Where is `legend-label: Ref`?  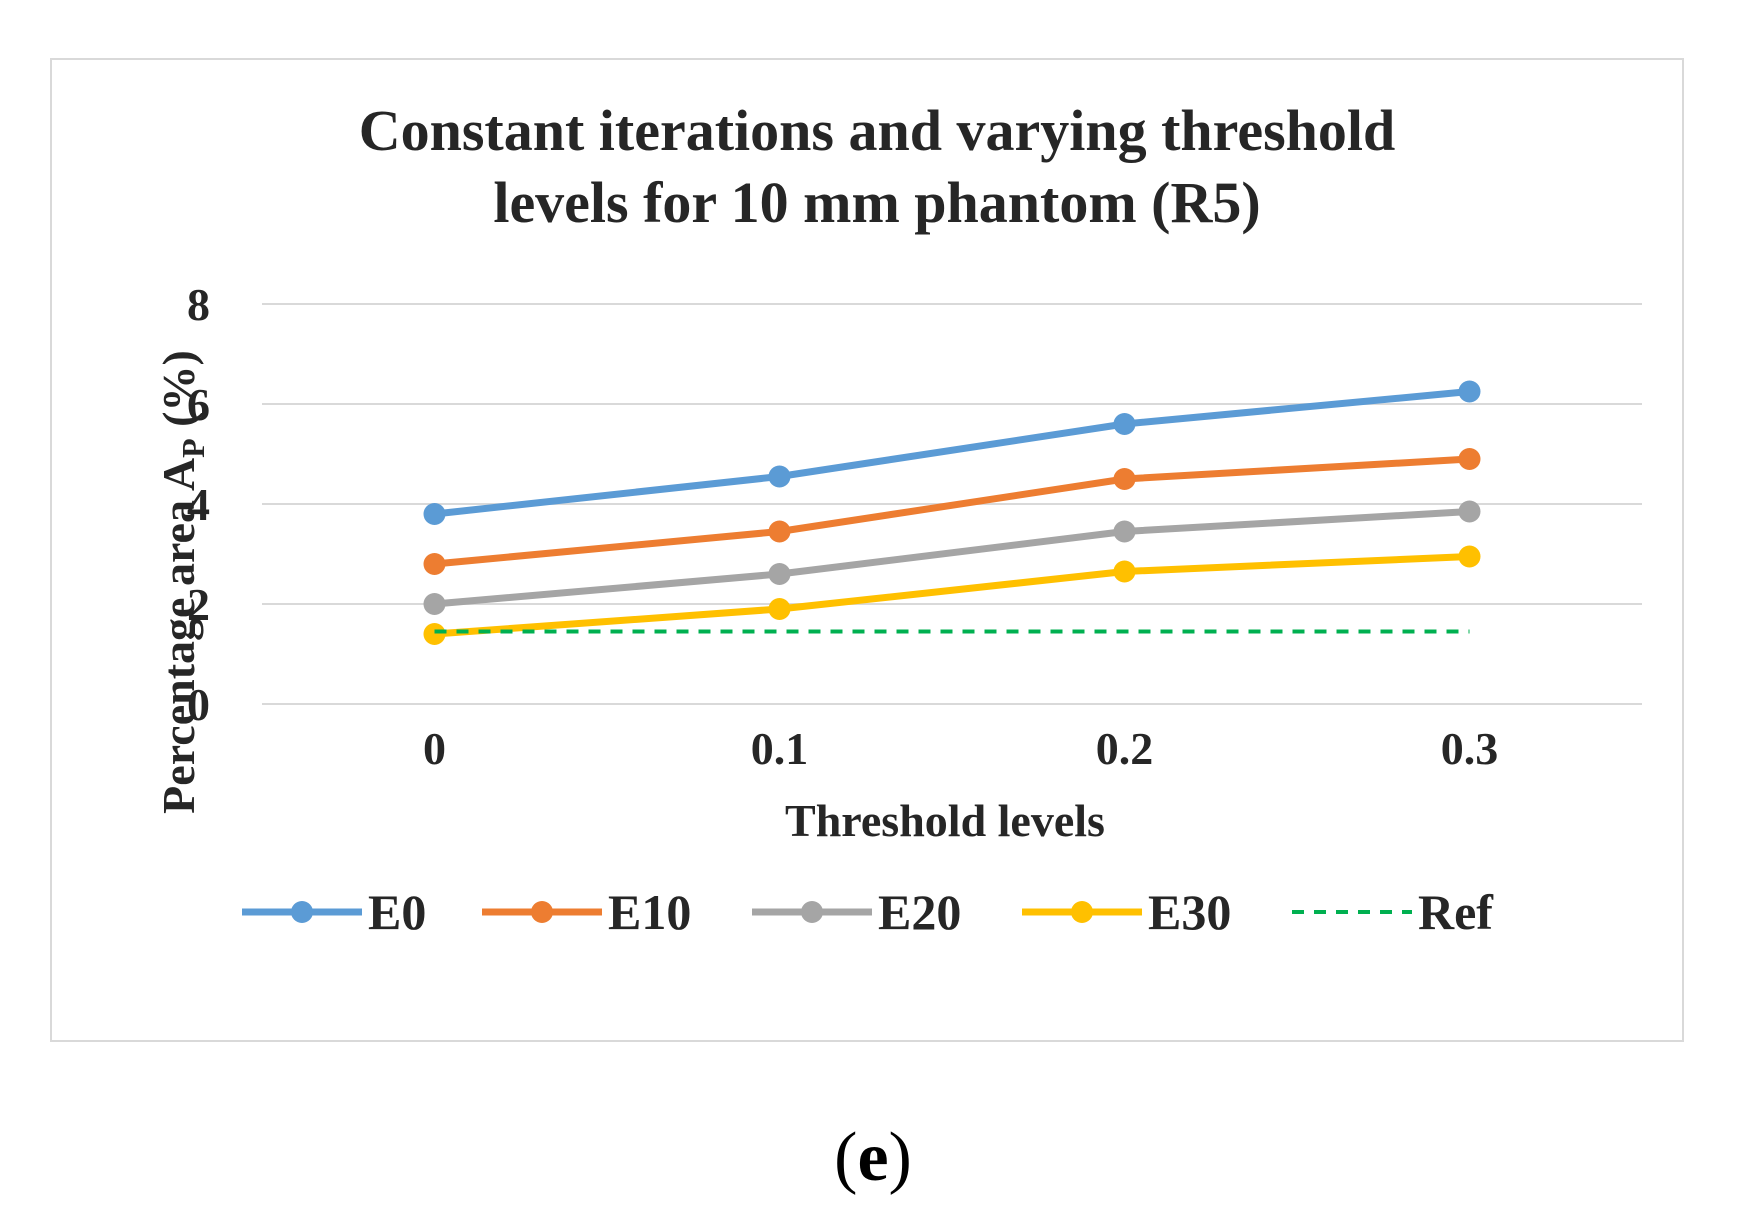
legend-label: Ref is located at coordinates (1456, 912).